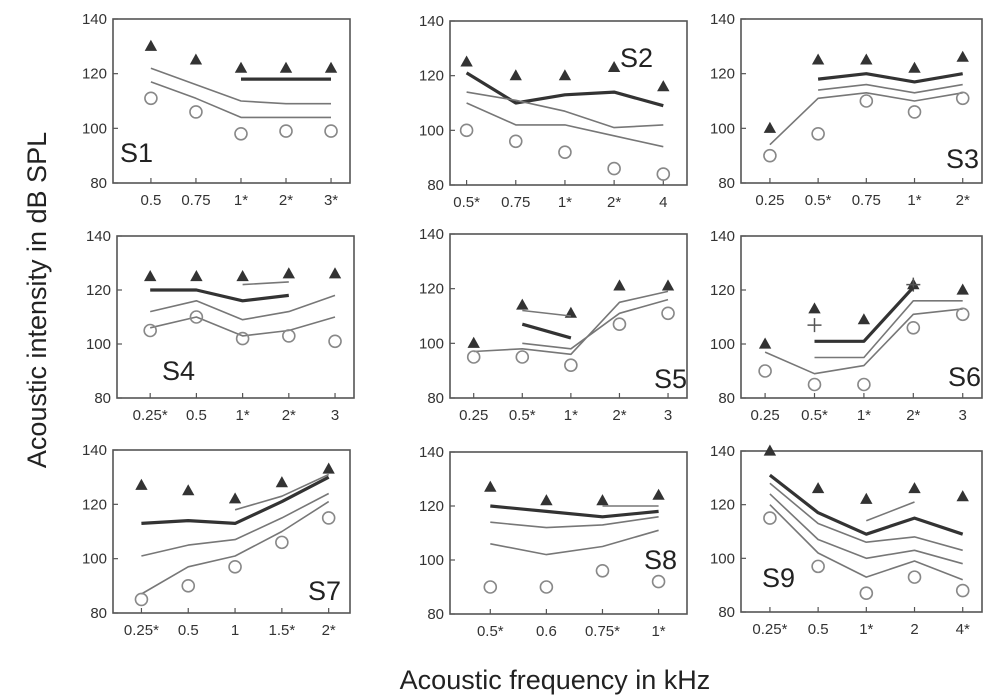  I want to click on panel-label: S6, so click(964, 377).